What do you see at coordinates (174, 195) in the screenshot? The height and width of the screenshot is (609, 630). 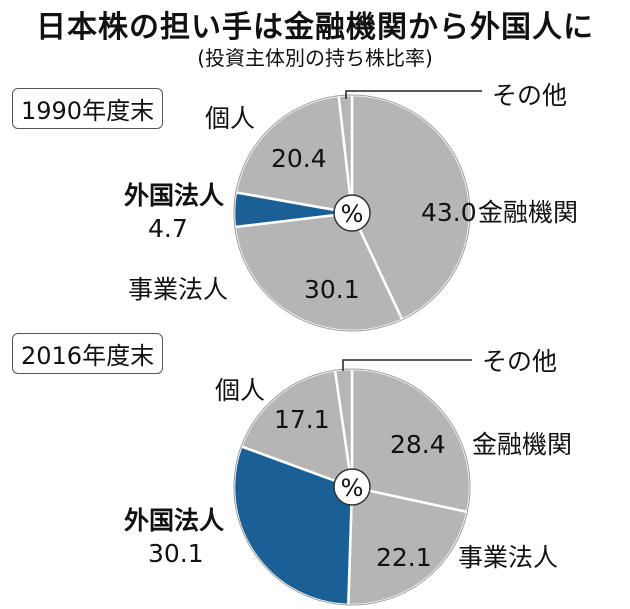 I see `slice-name-label-0-2: 外国法人` at bounding box center [174, 195].